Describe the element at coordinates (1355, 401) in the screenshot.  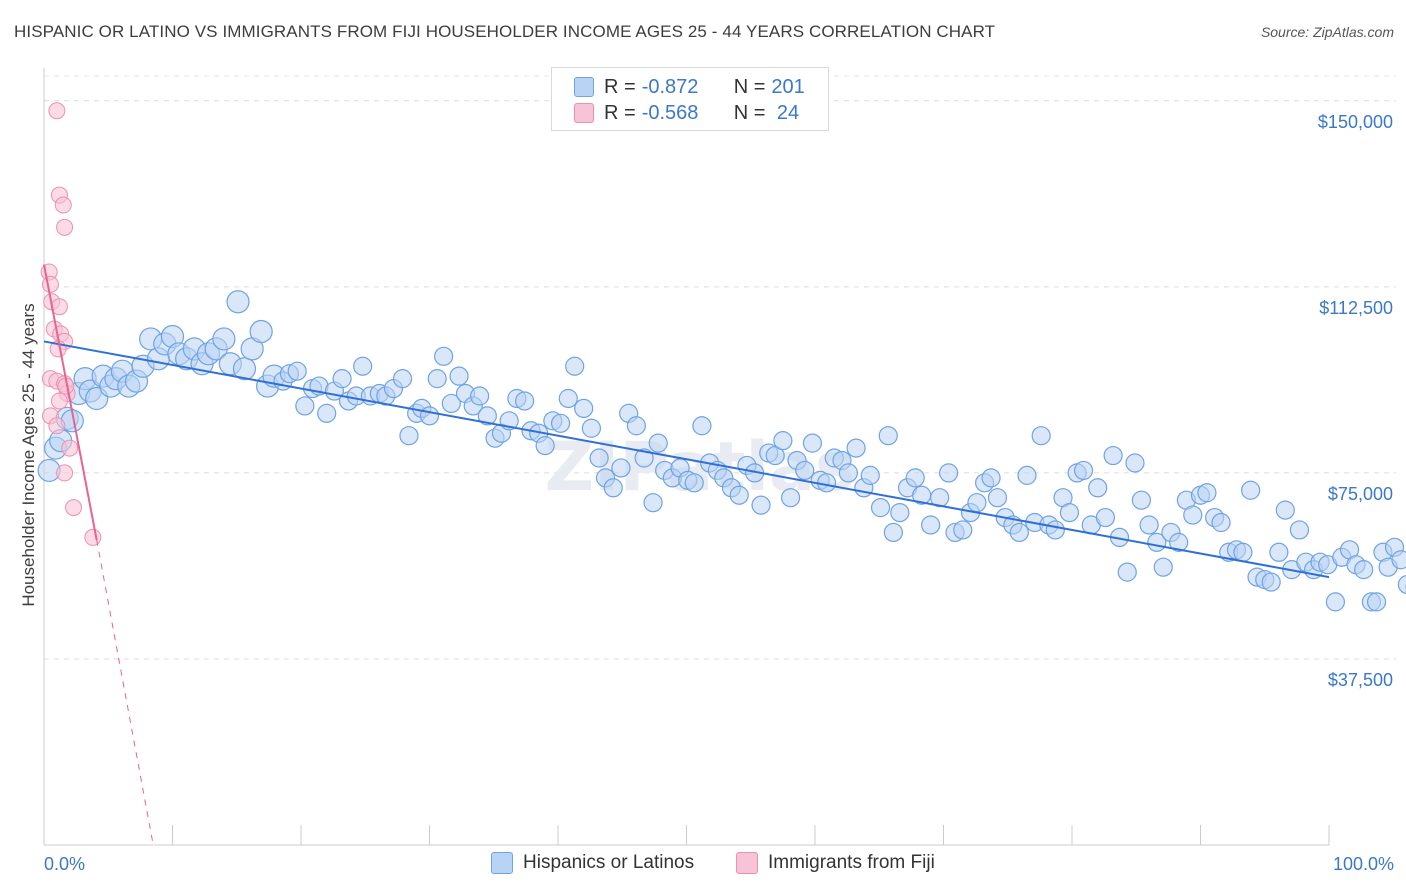
I see `y-tick-labels: $37,500 $75,000 $112,500 $150,000` at that location.